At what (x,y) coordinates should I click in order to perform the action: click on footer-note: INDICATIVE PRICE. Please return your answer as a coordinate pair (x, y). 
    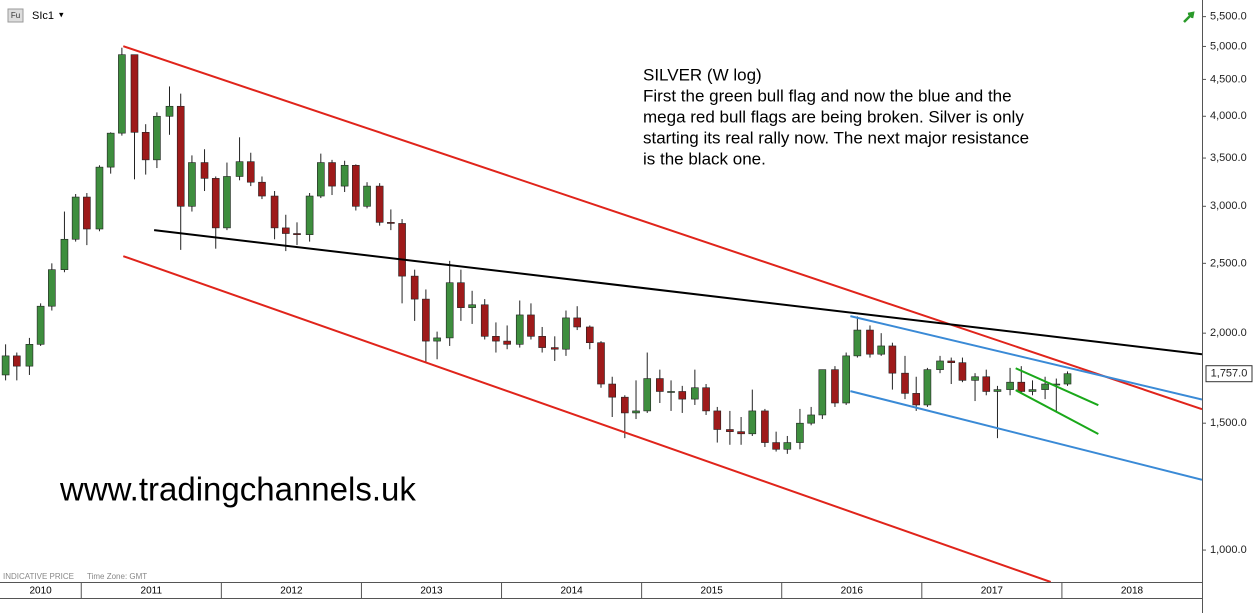
    Looking at the image, I should click on (38, 576).